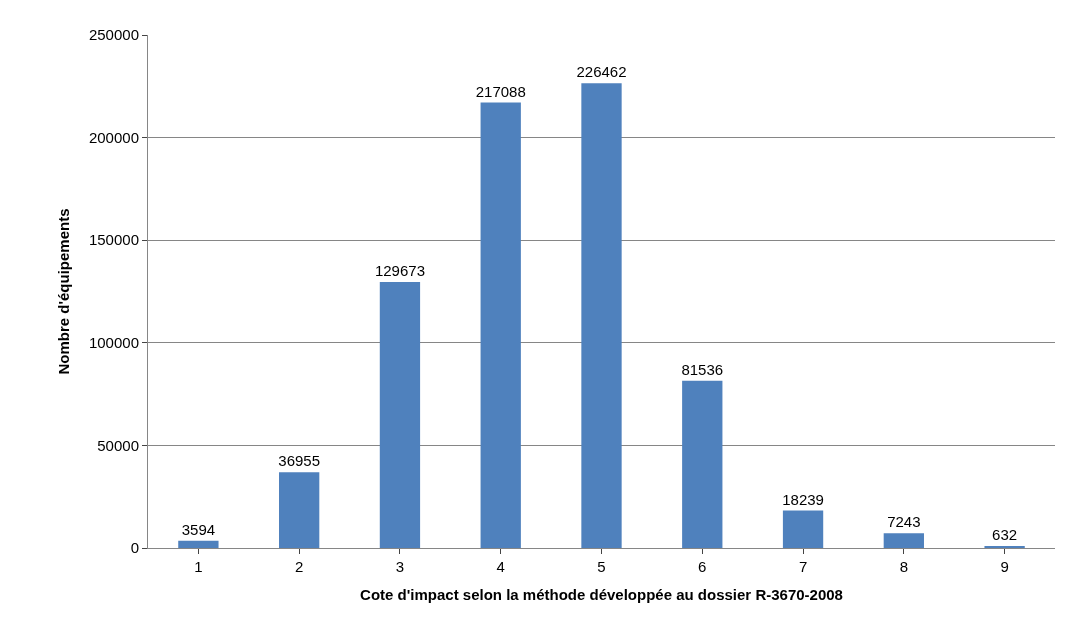  I want to click on x-tick-label: 6, so click(702, 566).